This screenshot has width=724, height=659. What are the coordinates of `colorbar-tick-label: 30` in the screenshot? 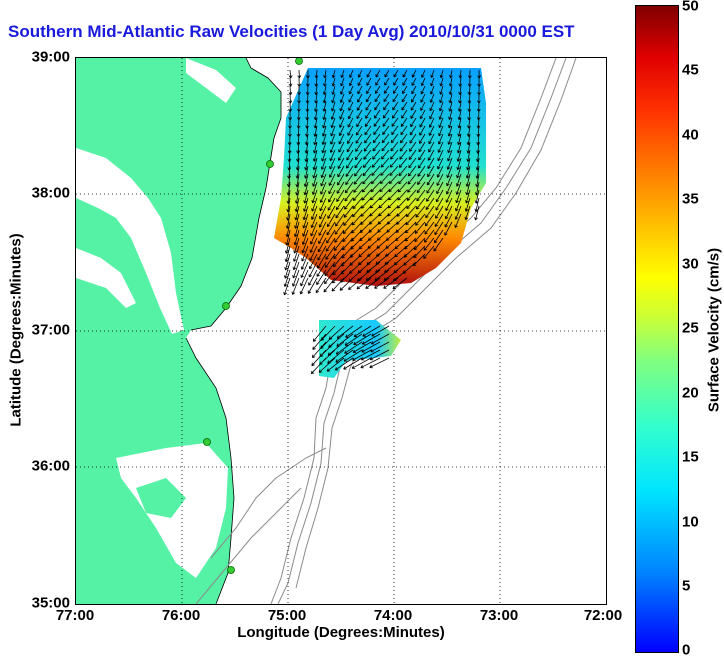 It's located at (690, 264).